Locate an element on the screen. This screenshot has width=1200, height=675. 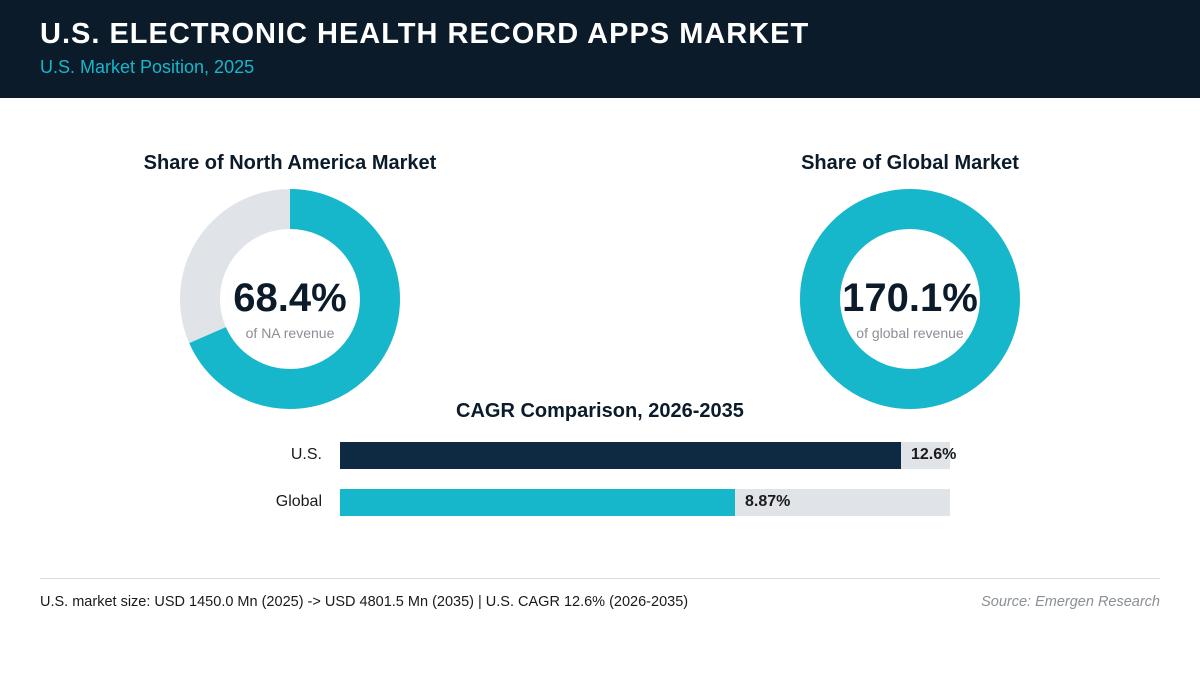
bar-category-label: Global is located at coordinates (298, 501).